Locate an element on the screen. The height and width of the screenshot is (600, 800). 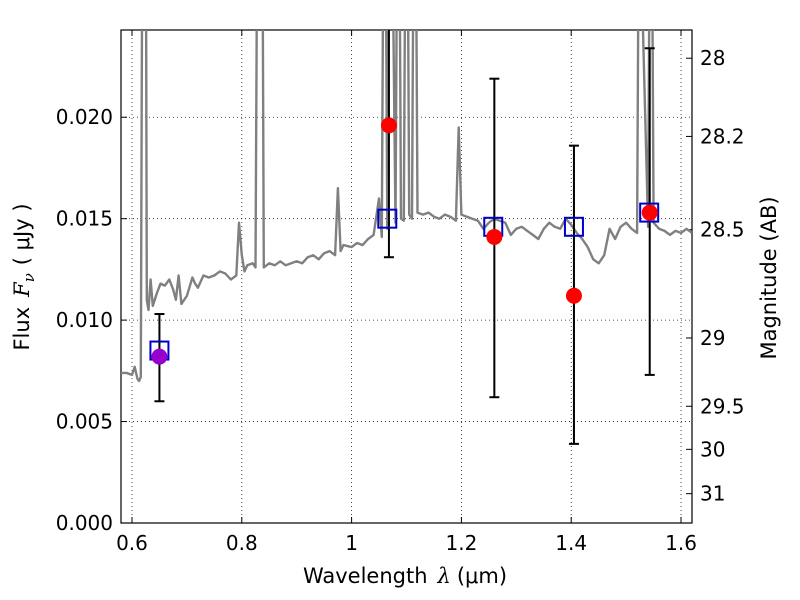
x-tick-label: 1.2 is located at coordinates (461, 543).